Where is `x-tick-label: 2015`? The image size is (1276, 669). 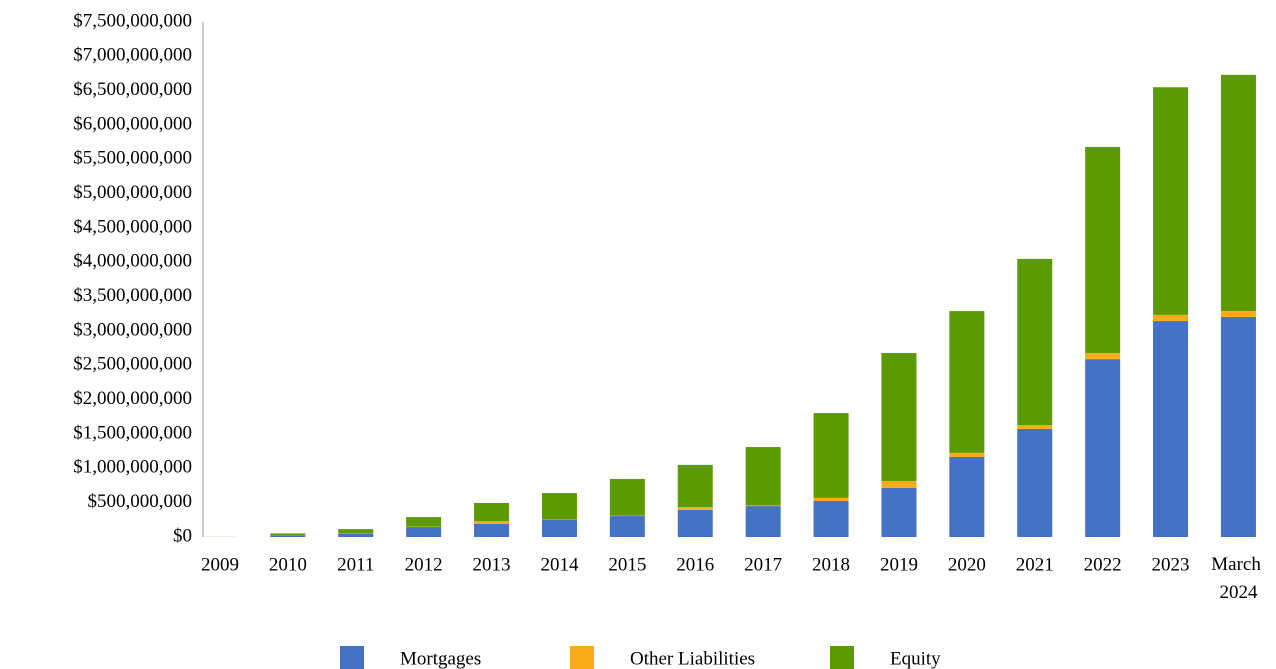
x-tick-label: 2015 is located at coordinates (627, 564).